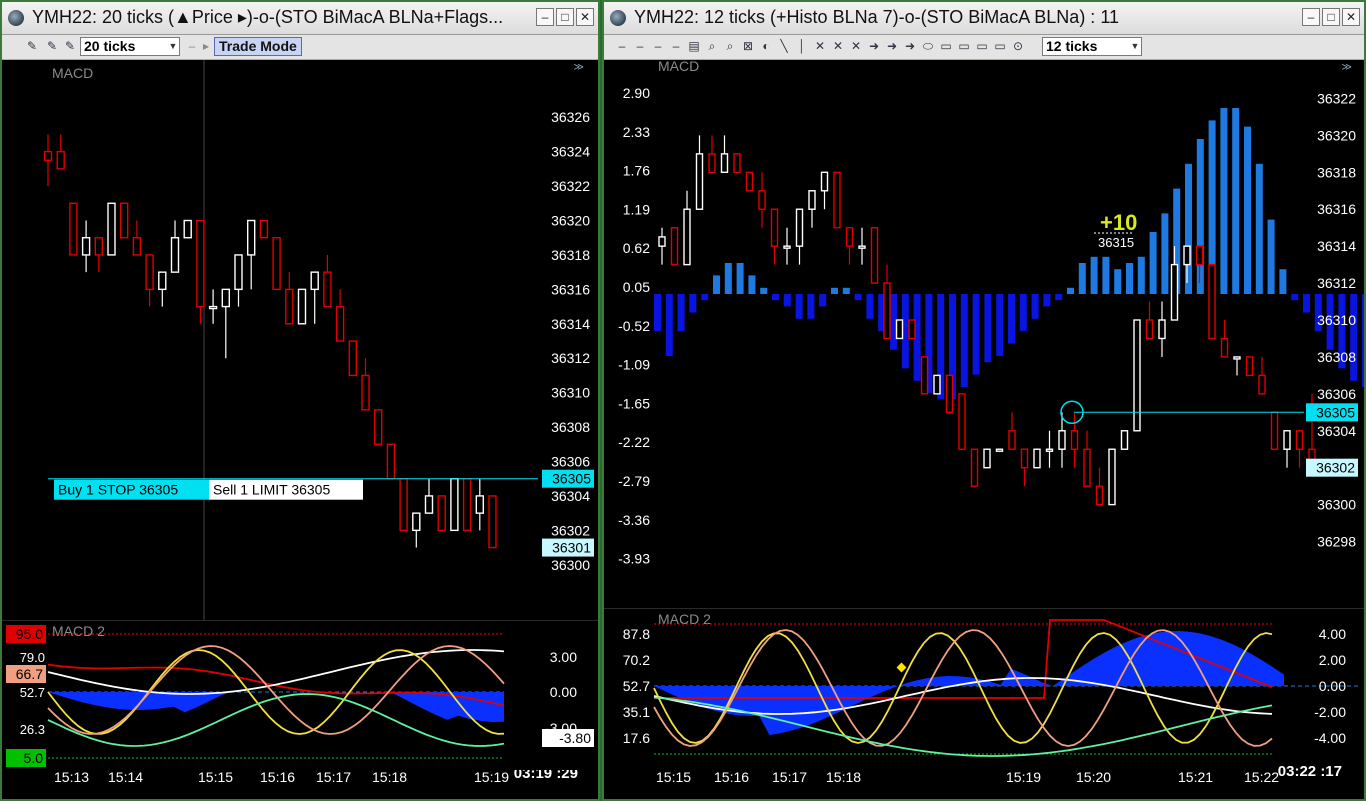 This screenshot has width=1366, height=801. I want to click on trendline-icon: ╲, so click(784, 46).